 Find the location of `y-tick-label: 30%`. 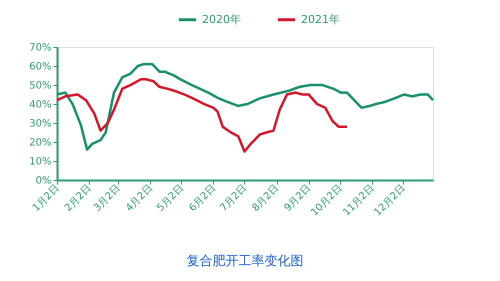

y-tick-label: 30% is located at coordinates (40, 124).